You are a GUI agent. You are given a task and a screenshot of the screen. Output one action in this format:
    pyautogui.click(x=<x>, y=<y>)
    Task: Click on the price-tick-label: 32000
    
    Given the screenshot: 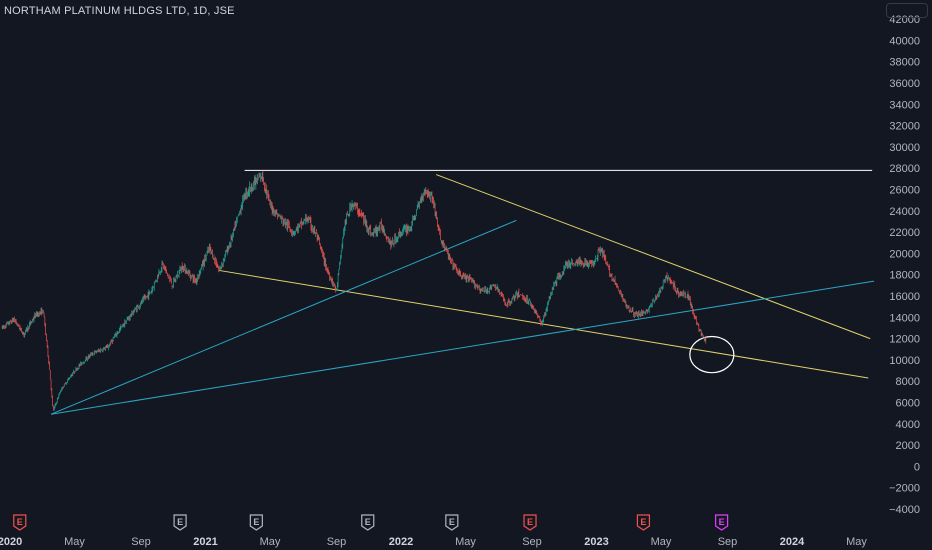 What is the action you would take?
    pyautogui.click(x=904, y=127)
    